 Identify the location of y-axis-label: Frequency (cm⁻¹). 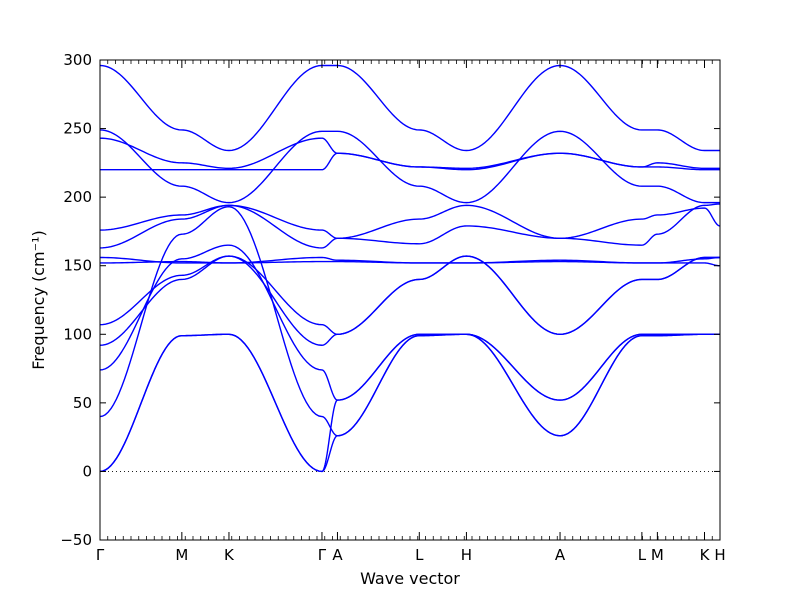
(38, 299).